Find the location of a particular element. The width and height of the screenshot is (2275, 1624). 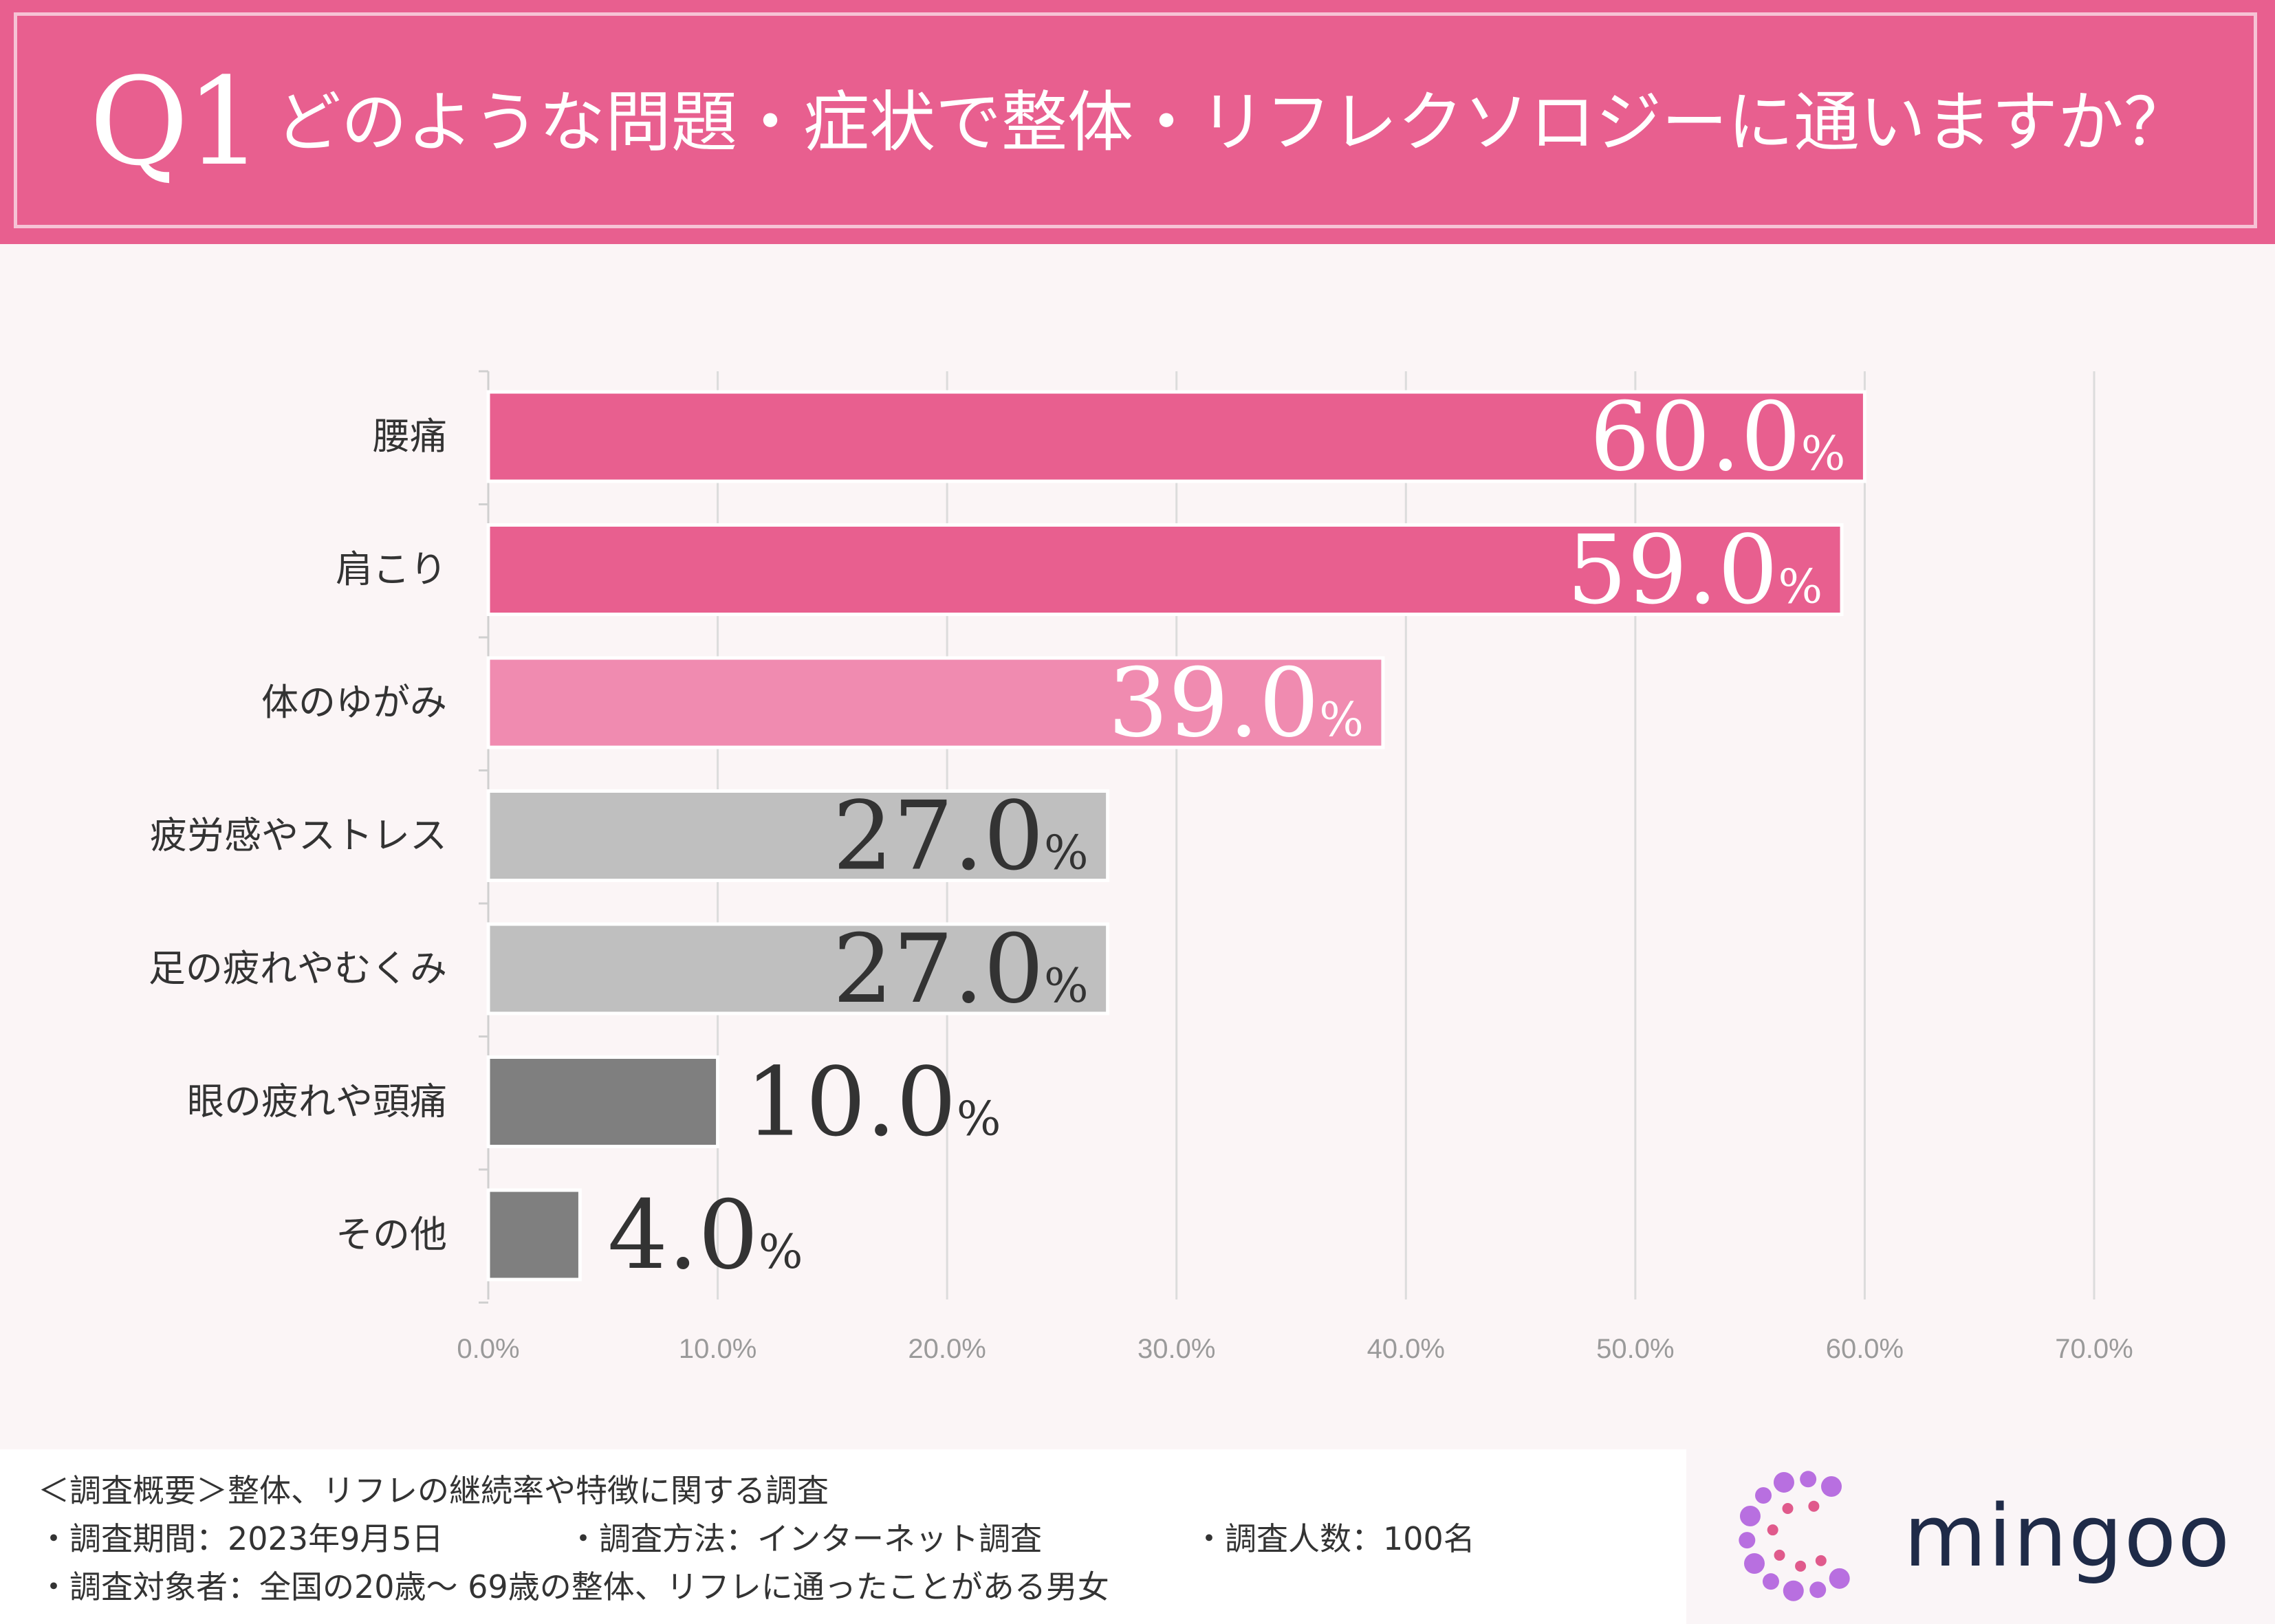

category-label: 眼の疲れや頭痛 is located at coordinates (317, 1101).